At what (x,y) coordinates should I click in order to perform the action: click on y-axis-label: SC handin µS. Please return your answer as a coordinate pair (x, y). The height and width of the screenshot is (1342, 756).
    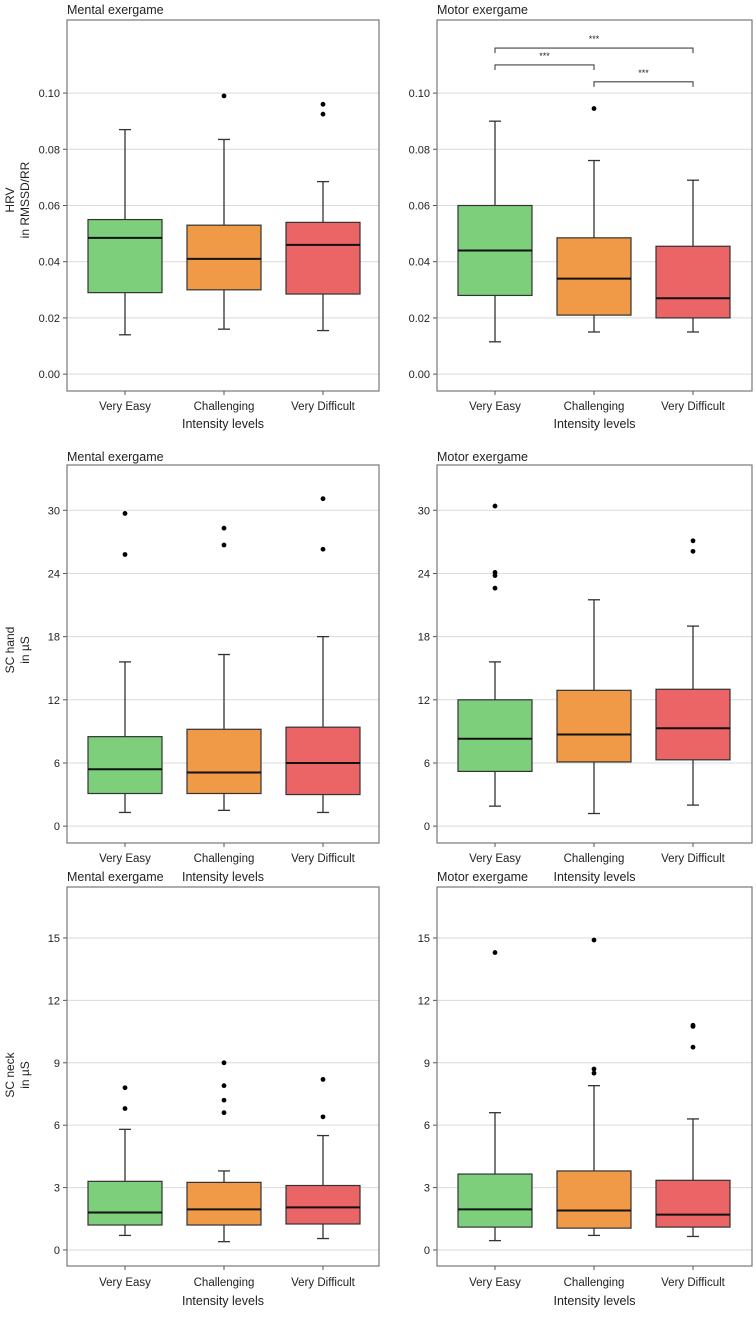
    Looking at the image, I should click on (17, 650).